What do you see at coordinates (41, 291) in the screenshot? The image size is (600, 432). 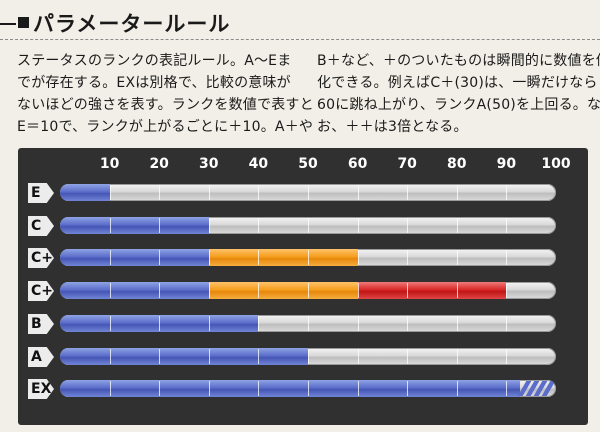 I see `rank-label: C++` at bounding box center [41, 291].